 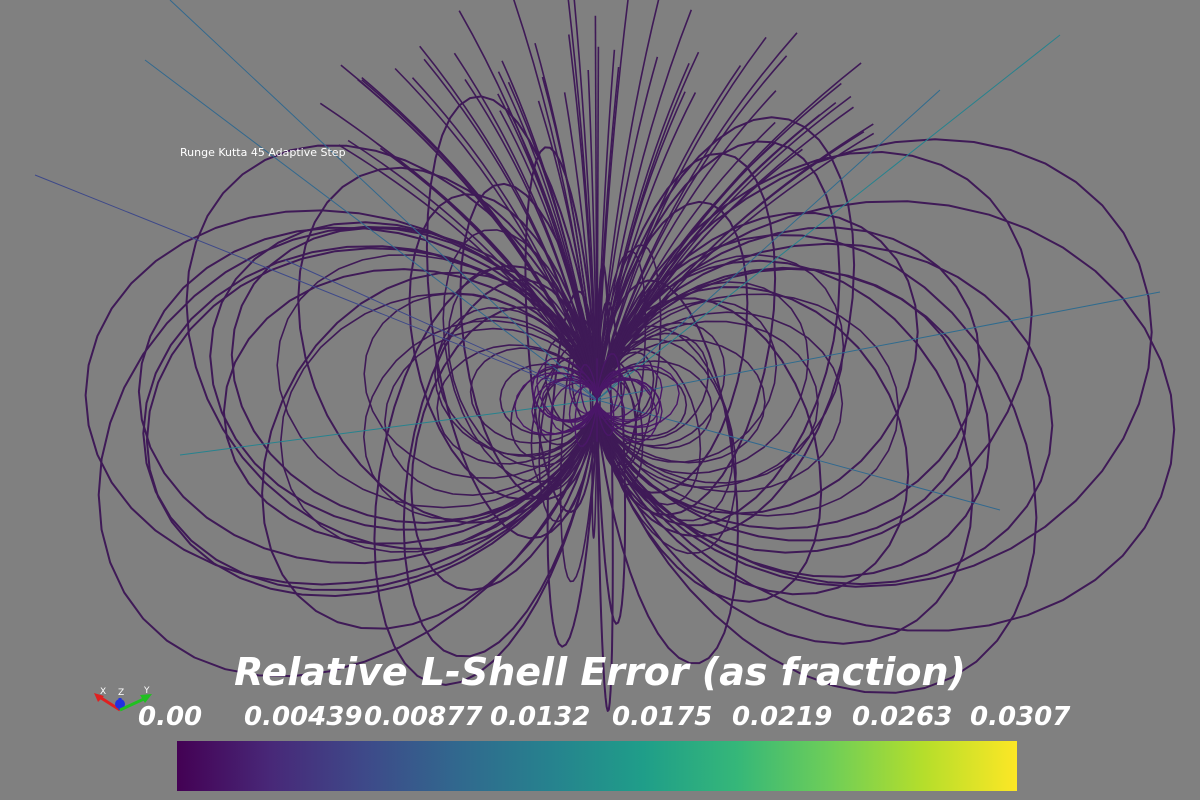 What do you see at coordinates (121, 693) in the screenshot?
I see `z-axis-label: Z` at bounding box center [121, 693].